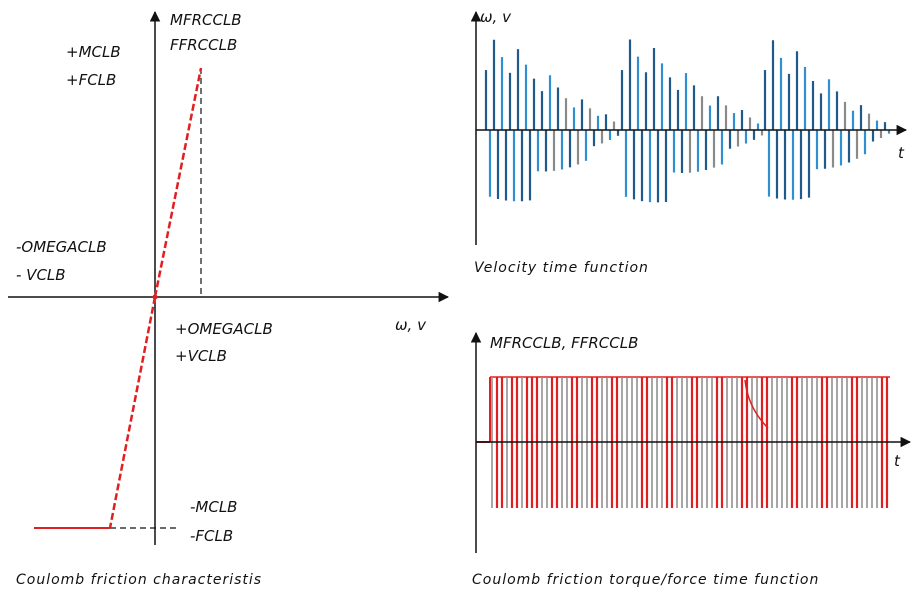 This screenshot has height=590, width=915. Describe the element at coordinates (93, 52) in the screenshot. I see `label-plus-mclb: +MCLB` at that location.